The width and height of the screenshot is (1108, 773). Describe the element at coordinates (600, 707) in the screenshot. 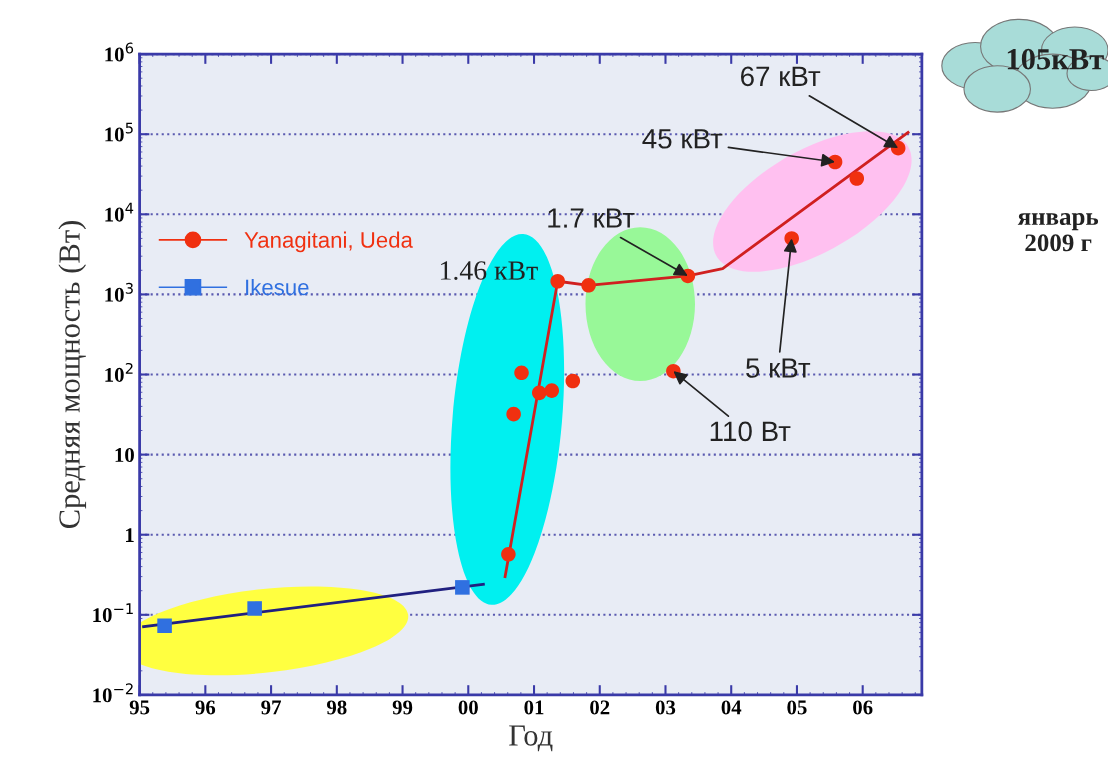

I see `x-tick-label: 02` at that location.